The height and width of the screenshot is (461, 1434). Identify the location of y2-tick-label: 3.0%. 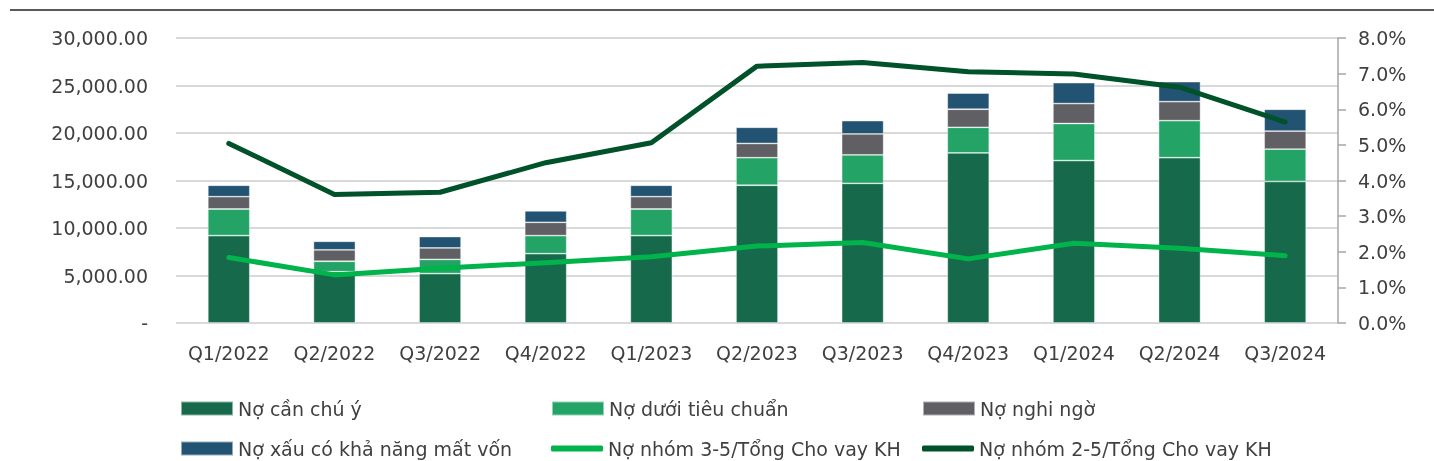
(1382, 216).